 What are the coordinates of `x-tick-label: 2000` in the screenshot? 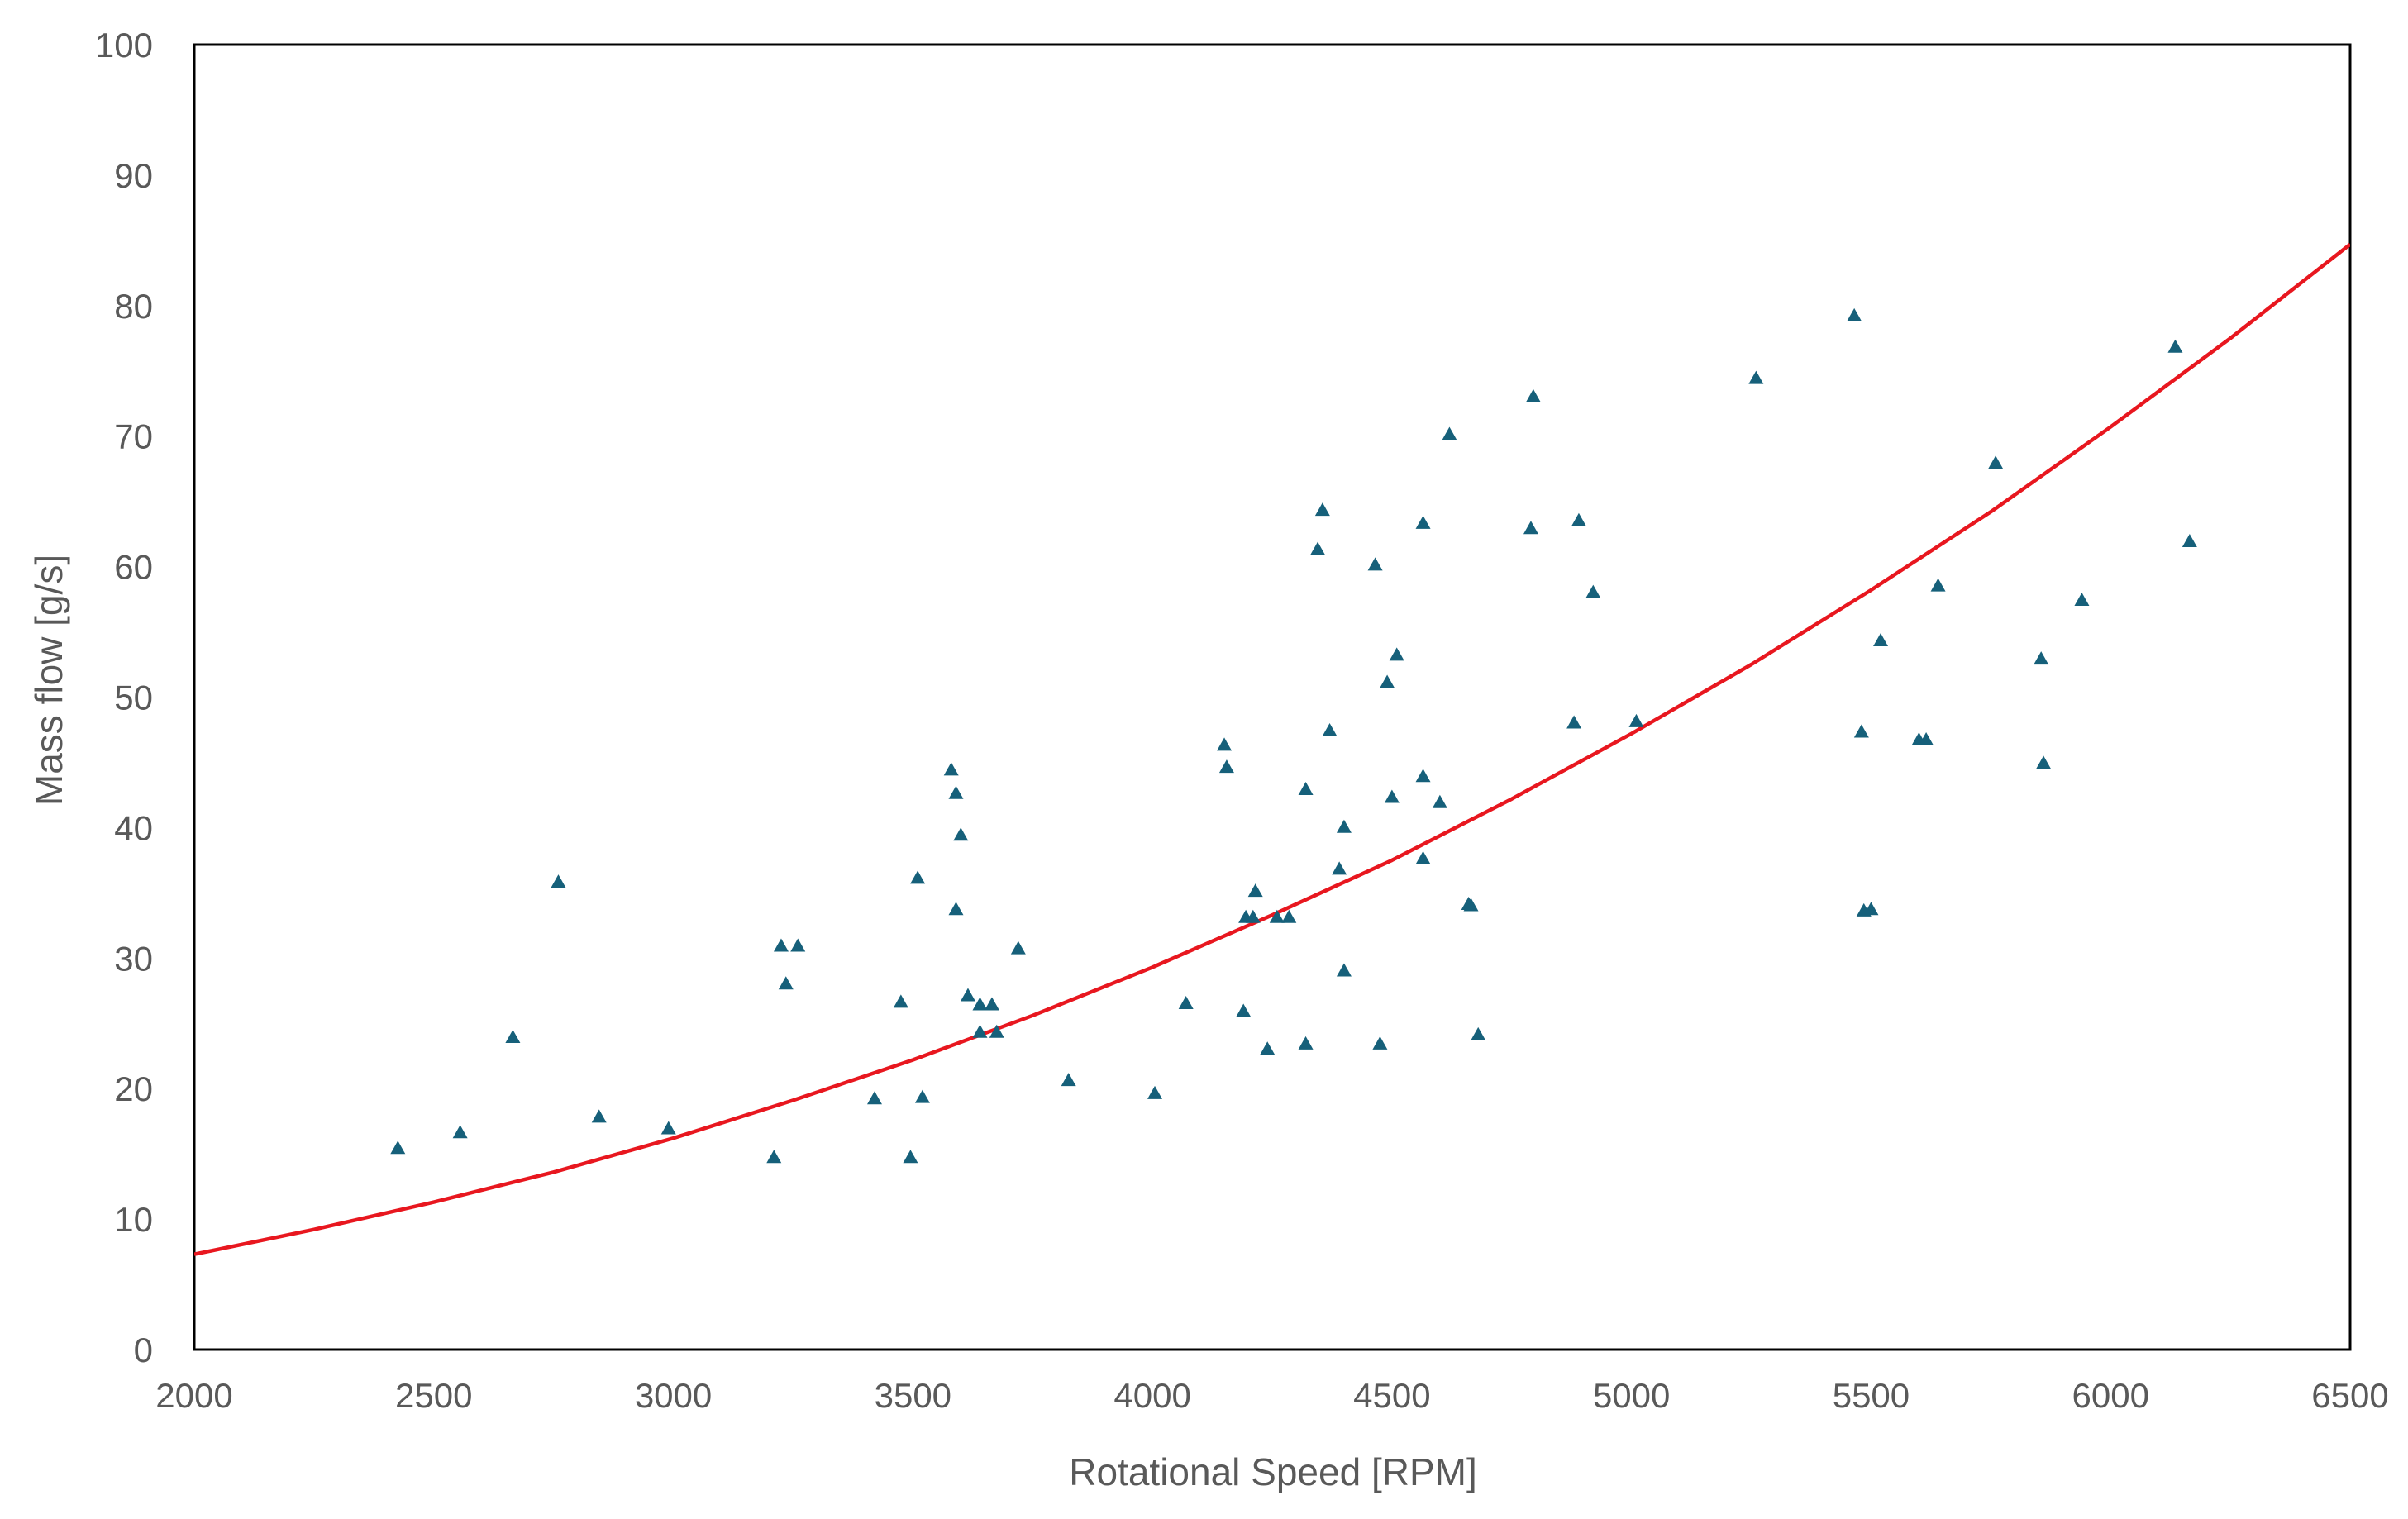 It's located at (193, 1396).